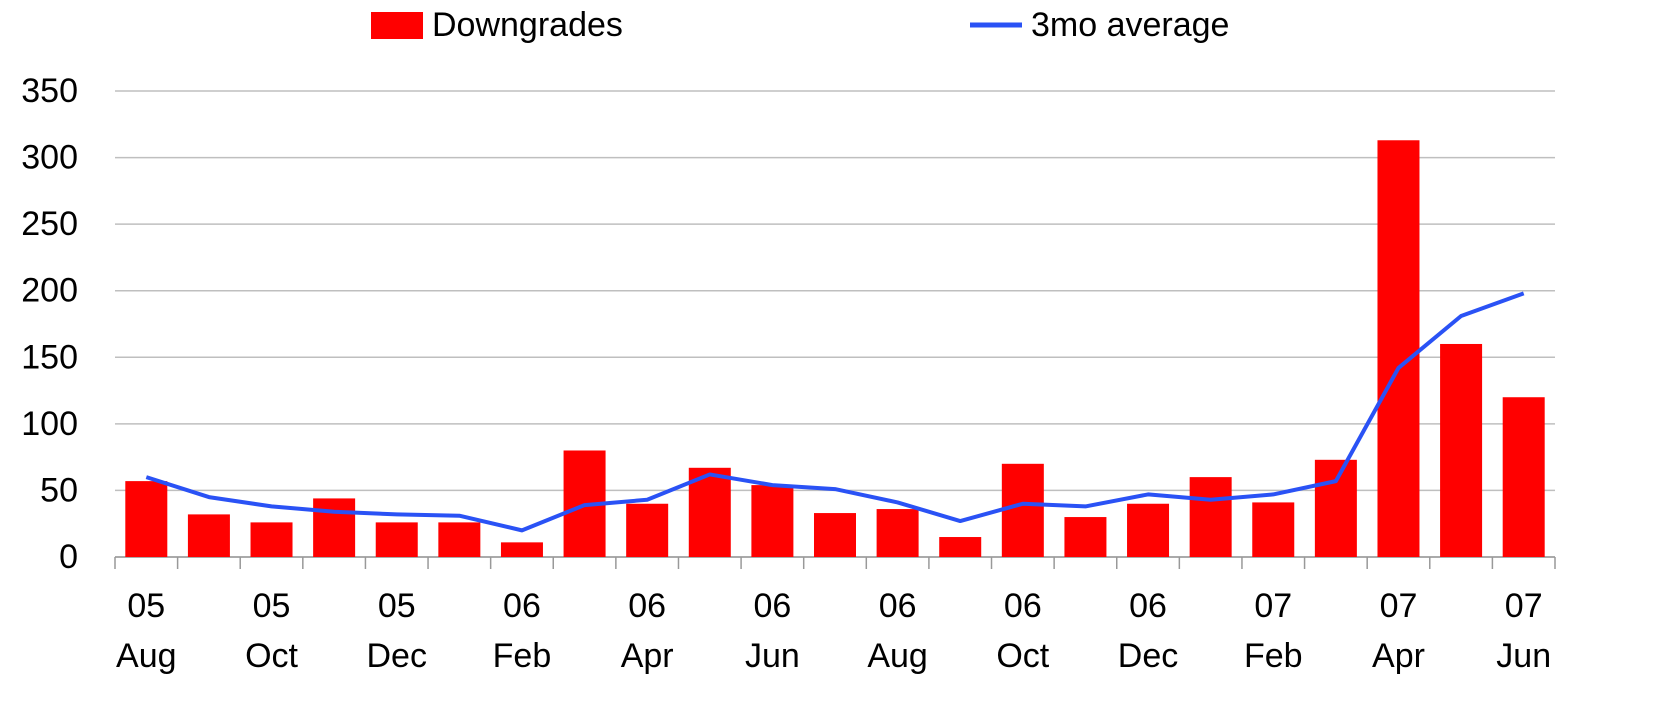 This screenshot has height=721, width=1665. I want to click on legend-label: Downgrades, so click(527, 25).